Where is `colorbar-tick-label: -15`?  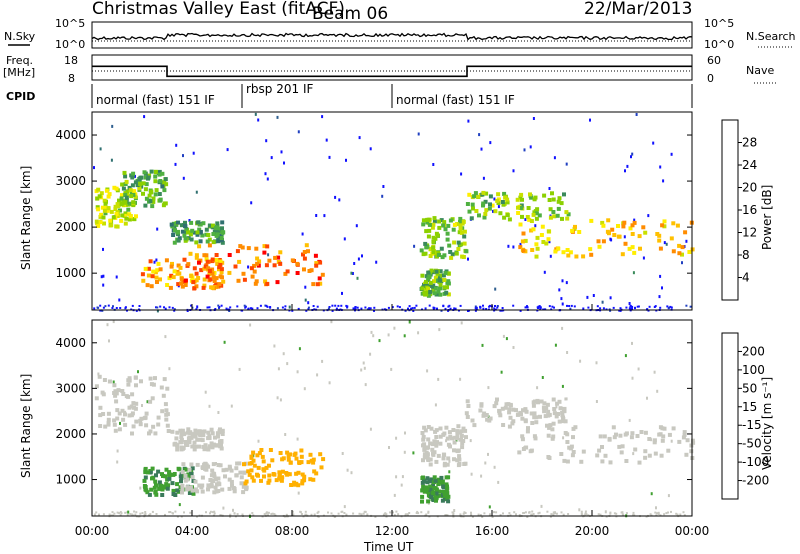
colorbar-tick-label: -15 is located at coordinates (752, 425).